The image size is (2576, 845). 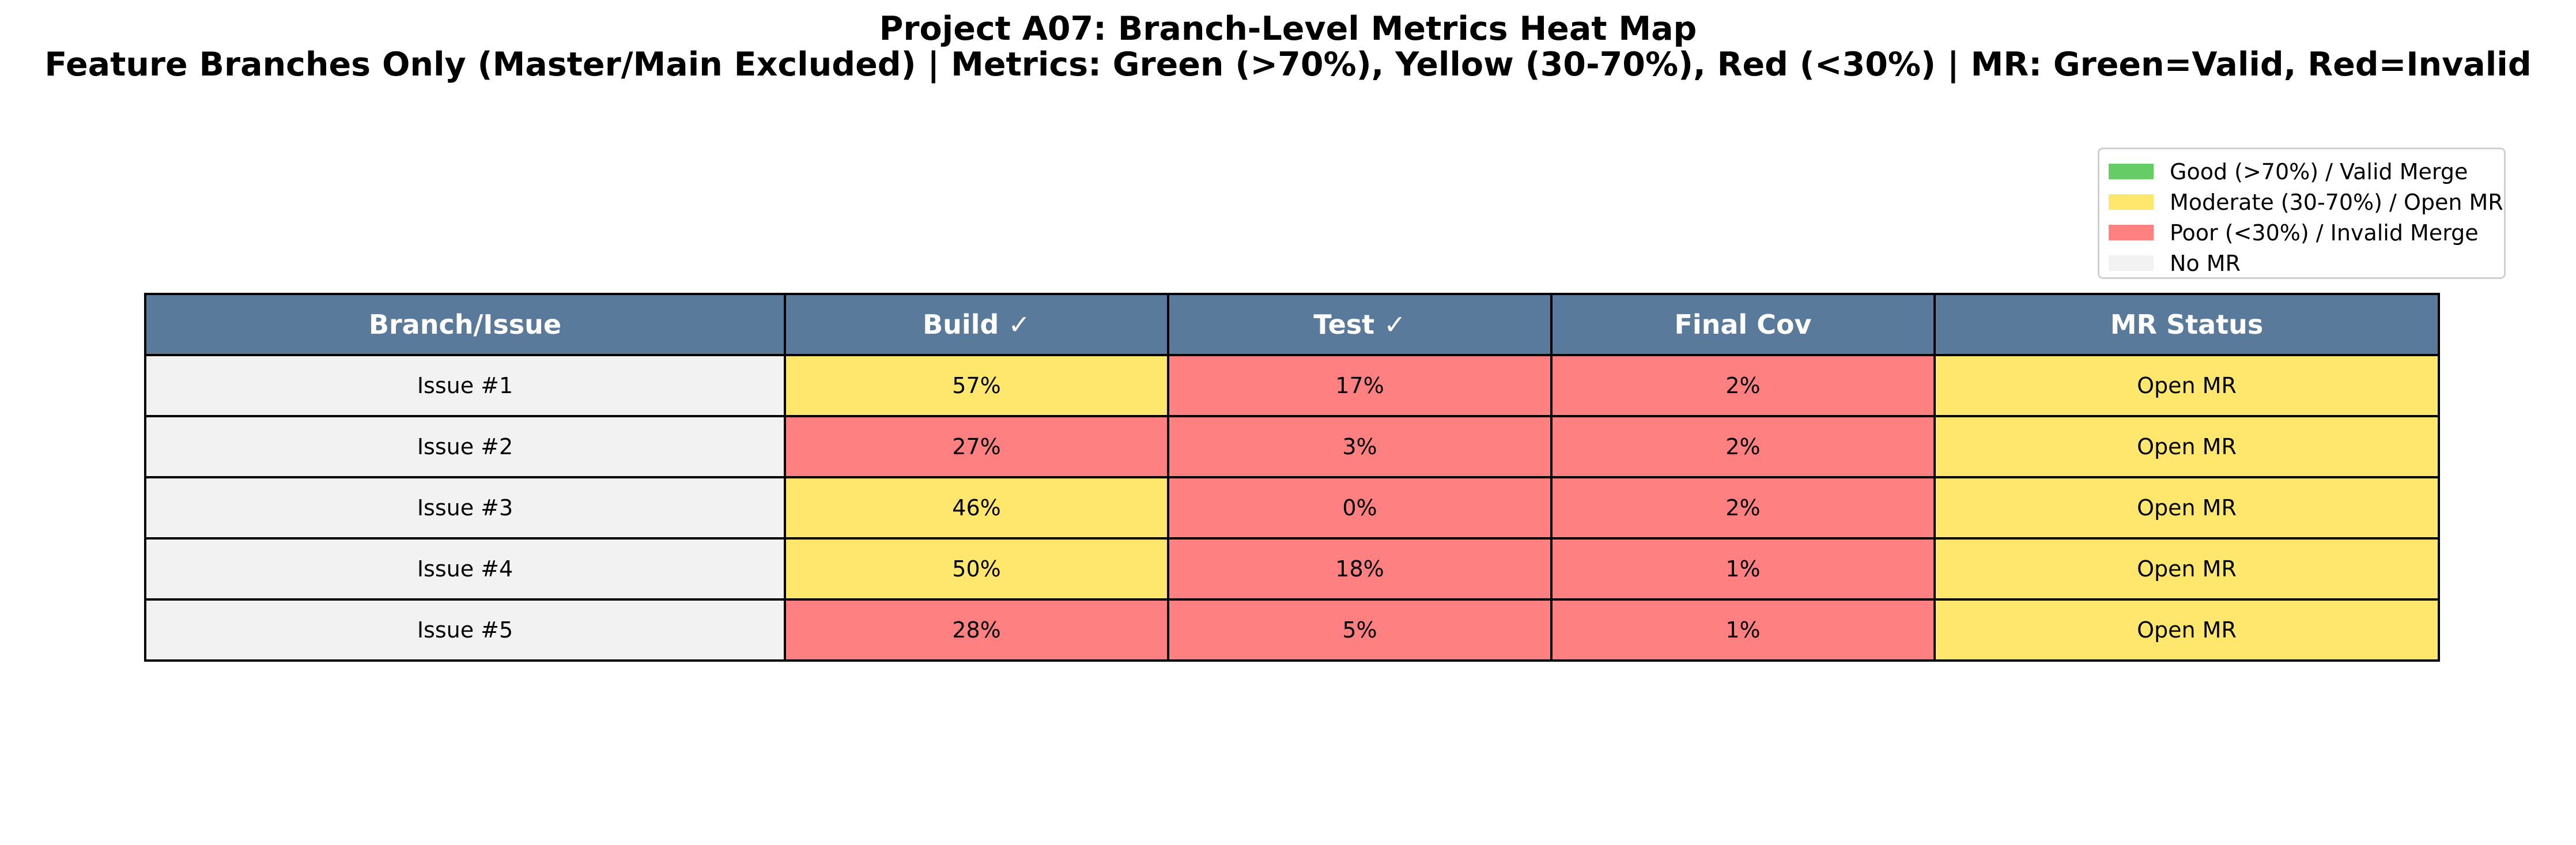 What do you see at coordinates (1360, 508) in the screenshot?
I see `cell-test: 0%` at bounding box center [1360, 508].